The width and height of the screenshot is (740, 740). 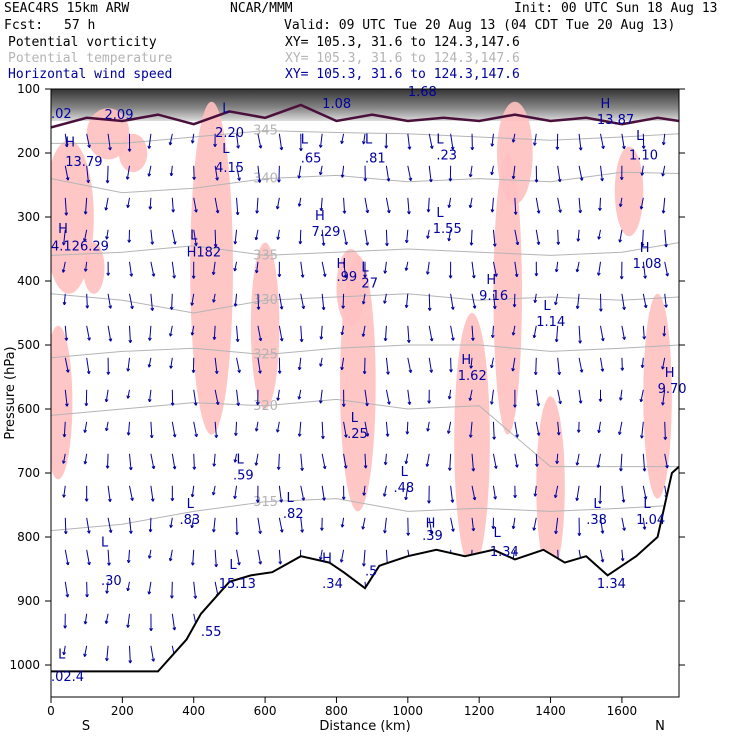 I want to click on pv-annotation: .30, so click(x=111, y=581).